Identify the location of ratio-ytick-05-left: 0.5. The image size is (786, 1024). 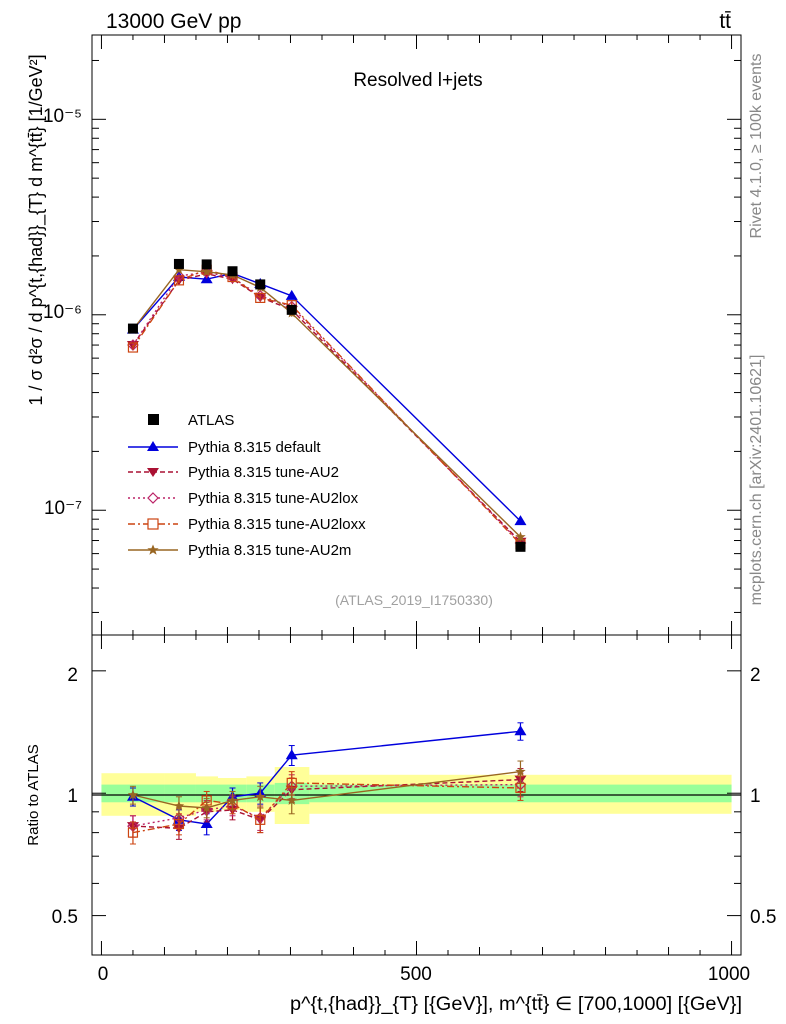
(65, 917).